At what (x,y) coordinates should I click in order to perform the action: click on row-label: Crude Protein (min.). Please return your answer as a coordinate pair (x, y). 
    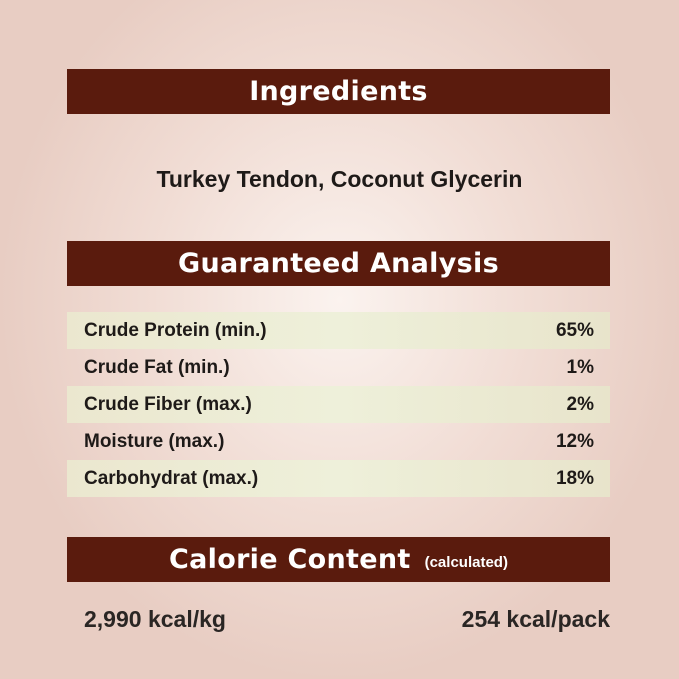
    Looking at the image, I should click on (175, 330).